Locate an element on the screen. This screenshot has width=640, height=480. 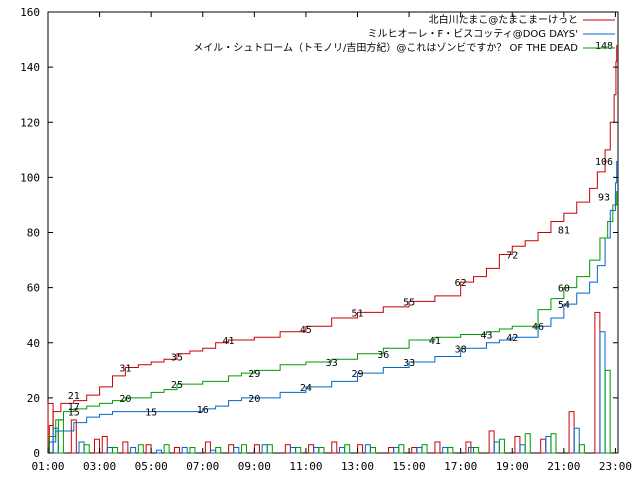
y-tick-label-1: 20 is located at coordinates (33, 398).